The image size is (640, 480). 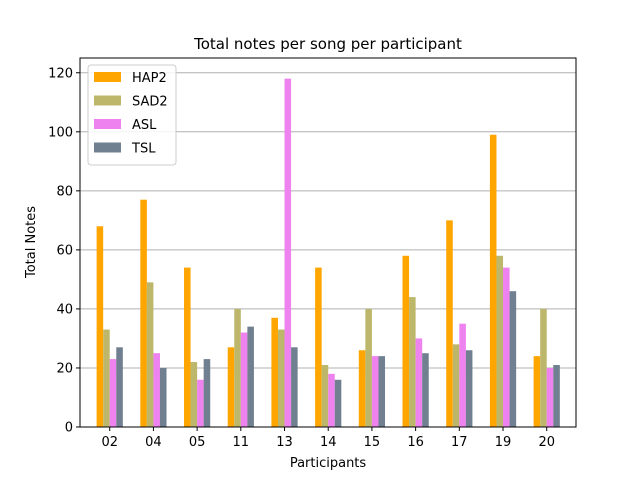 I want to click on x-tick-label: 02, so click(x=109, y=442).